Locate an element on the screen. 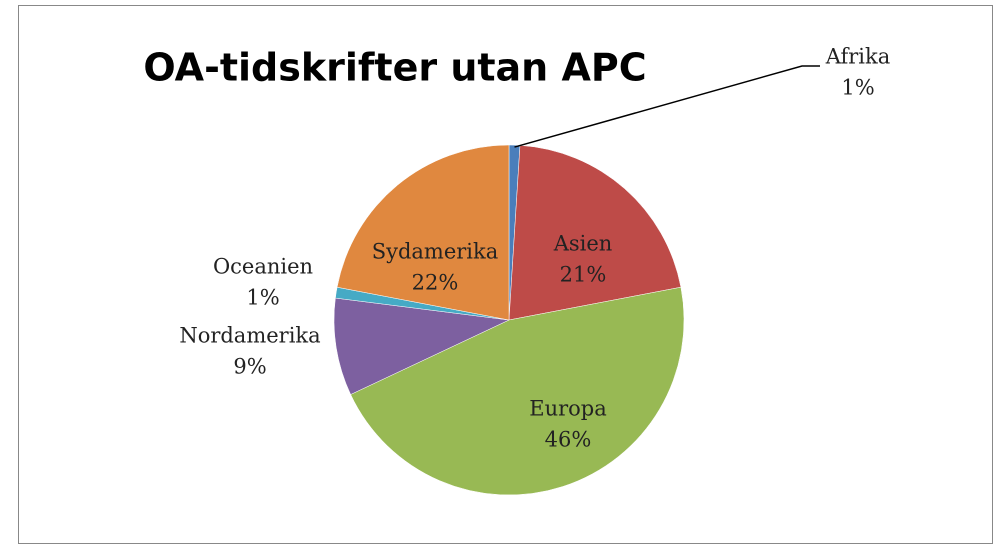 This screenshot has width=994, height=544. slice-label: Oceanien is located at coordinates (263, 267).